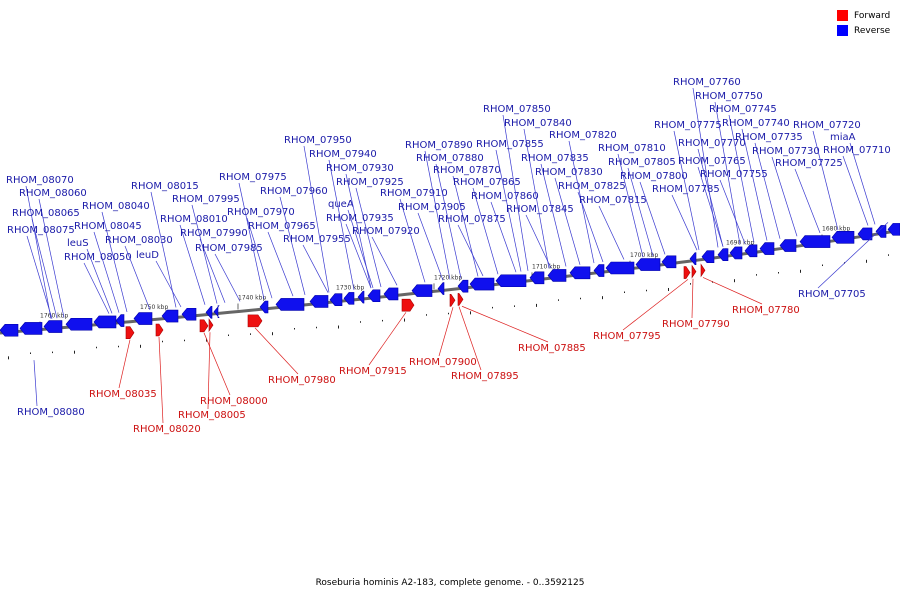 The width and height of the screenshot is (900, 600). Describe the element at coordinates (318, 140) in the screenshot. I see `reverse-gene-label: RHOM_07950` at that location.